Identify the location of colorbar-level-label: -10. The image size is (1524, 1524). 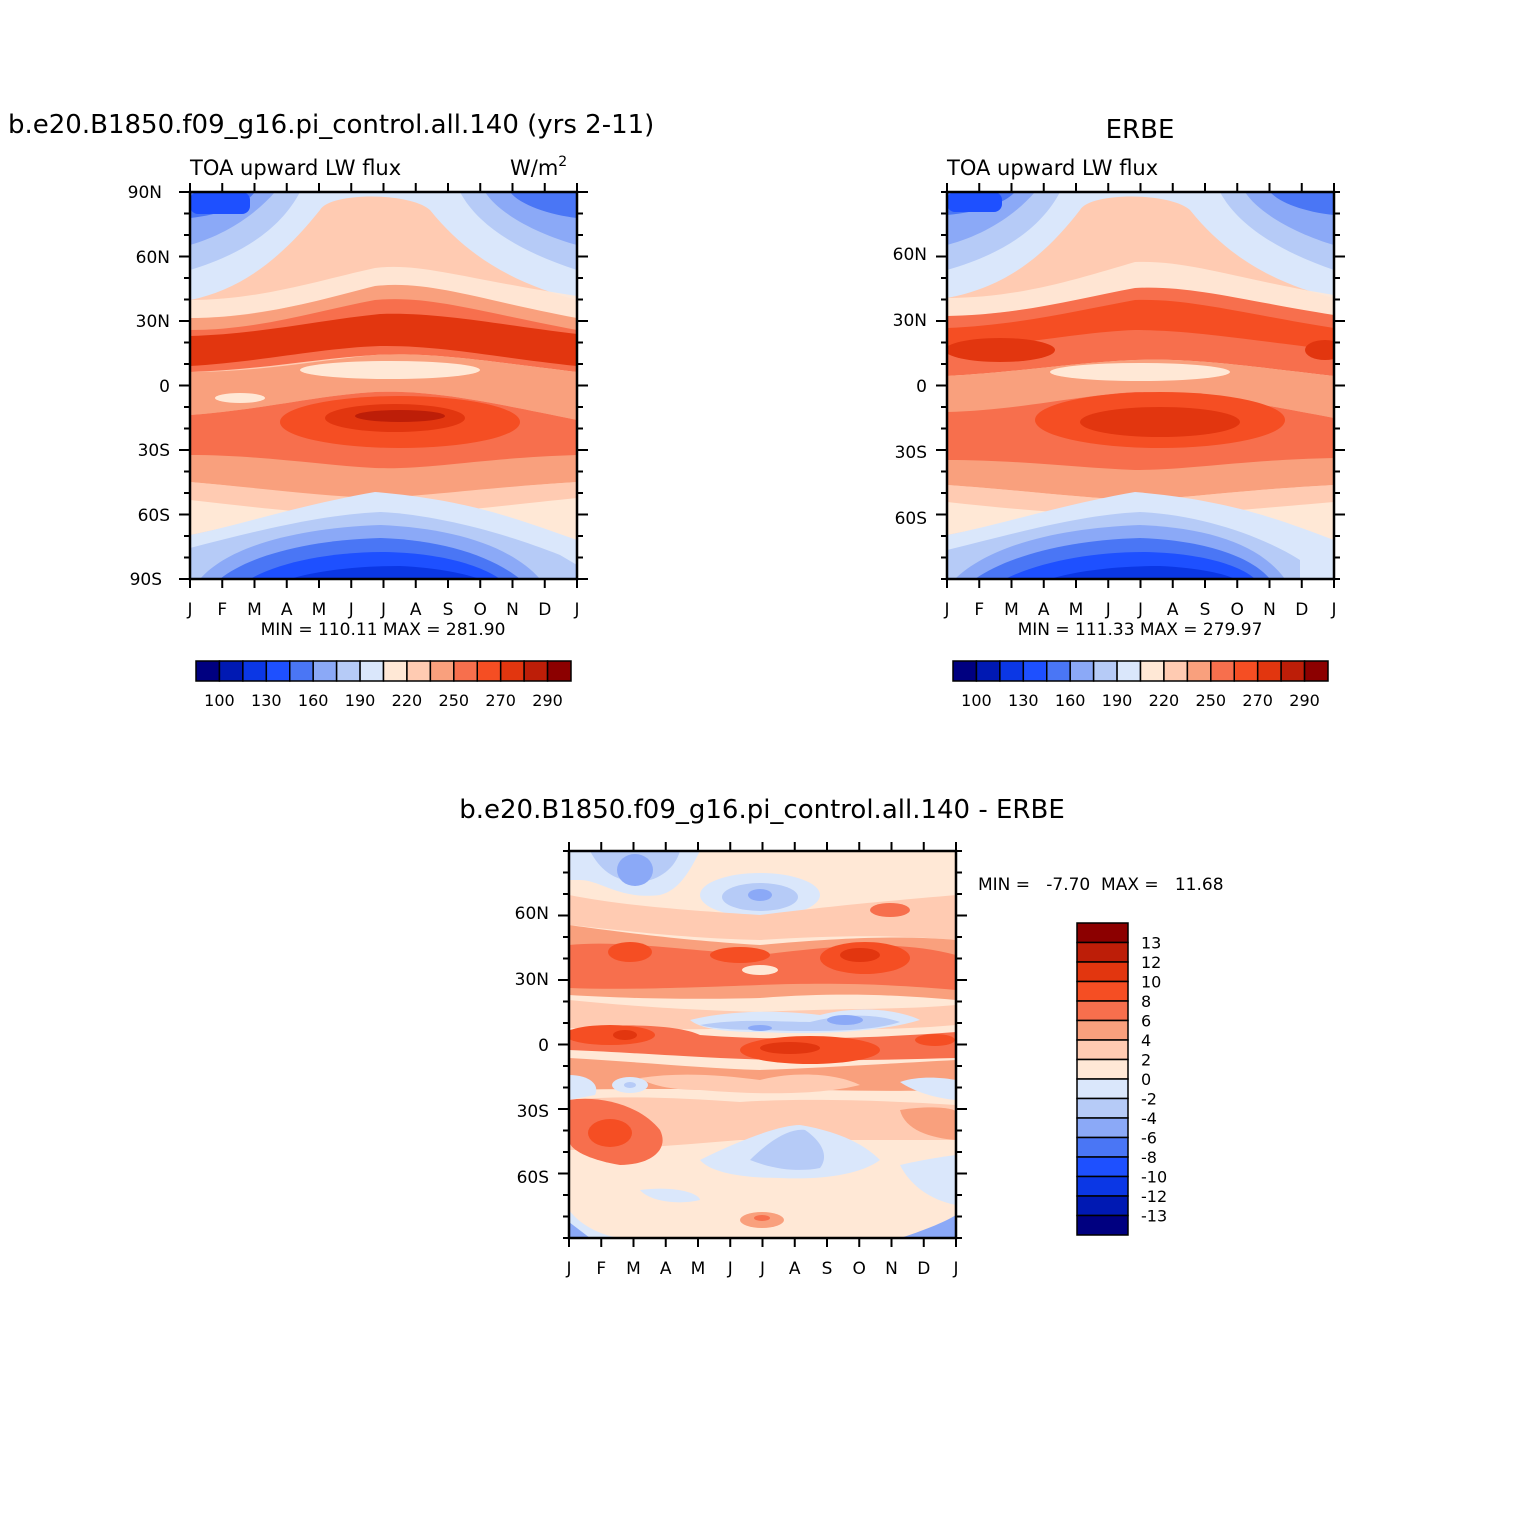
(1154, 1177).